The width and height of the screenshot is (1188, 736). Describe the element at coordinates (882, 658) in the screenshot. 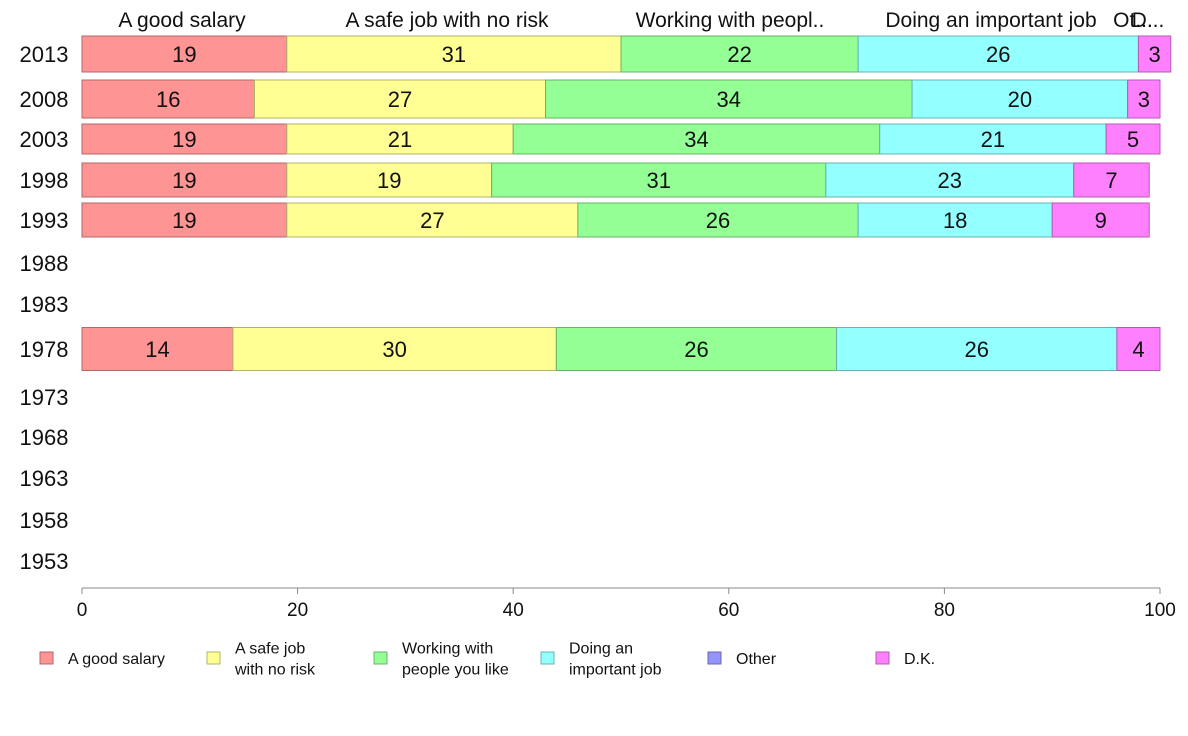

I see `legend-swatch-d-k` at that location.